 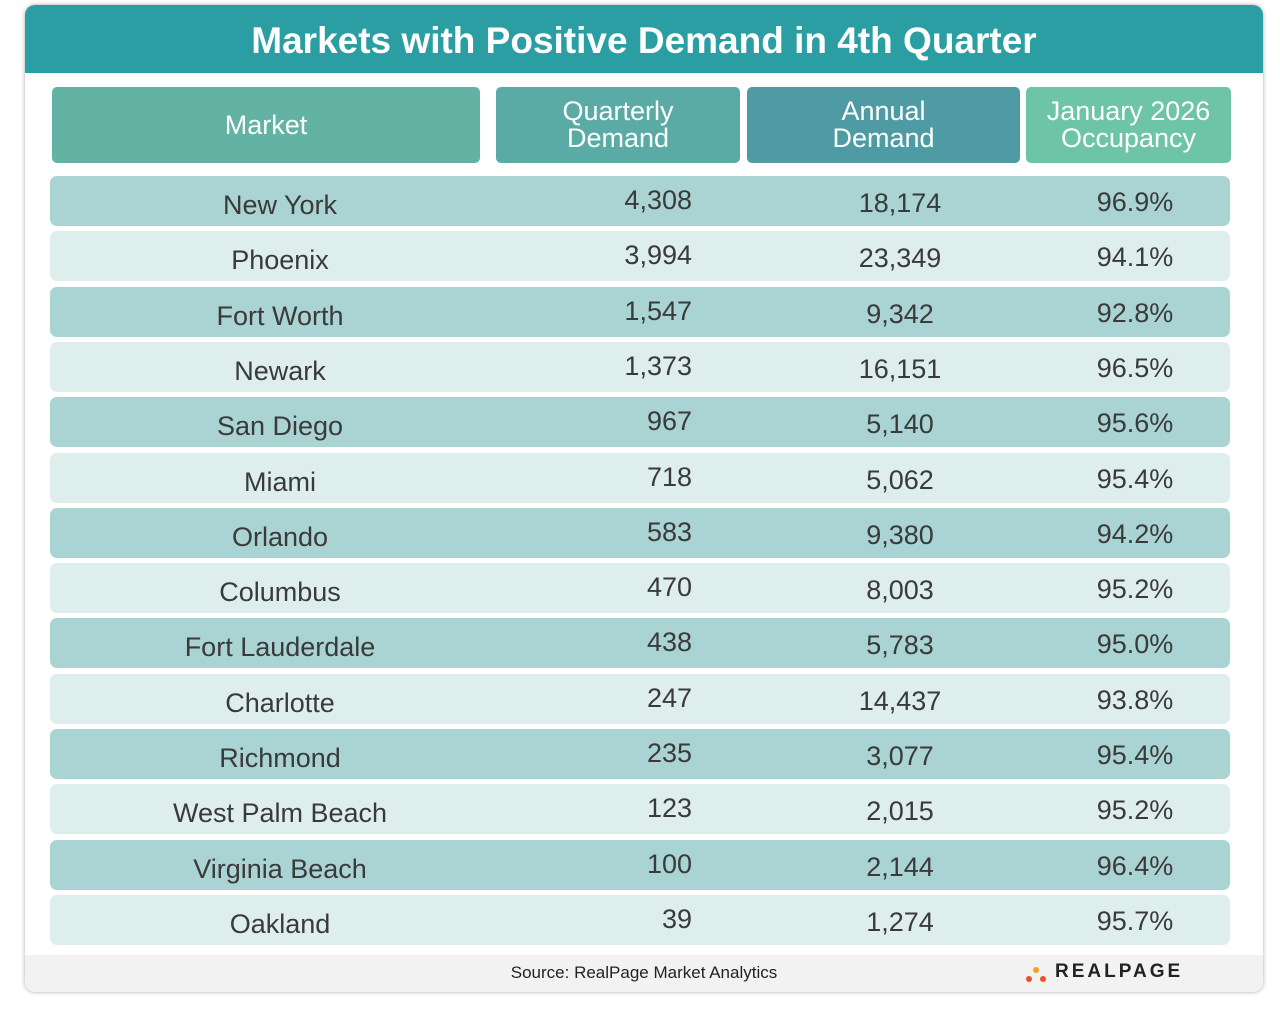 I want to click on logo-dots, so click(x=1036, y=974).